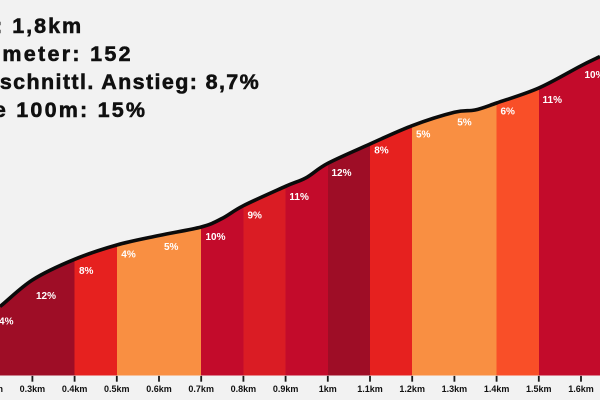 The height and width of the screenshot is (400, 600). Describe the element at coordinates (33, 389) in the screenshot. I see `svg-text: 0.3km` at that location.